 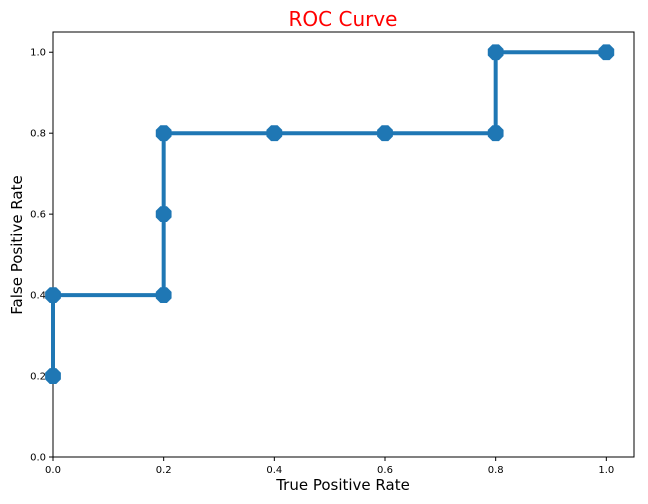 I want to click on x-tick-label: 0.6, so click(x=385, y=470).